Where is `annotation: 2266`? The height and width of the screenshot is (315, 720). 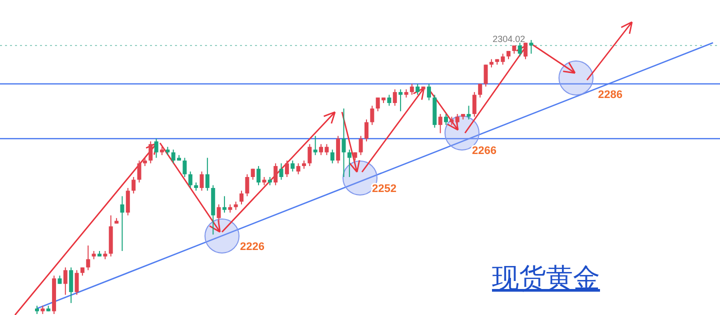 annotation: 2266 is located at coordinates (484, 151).